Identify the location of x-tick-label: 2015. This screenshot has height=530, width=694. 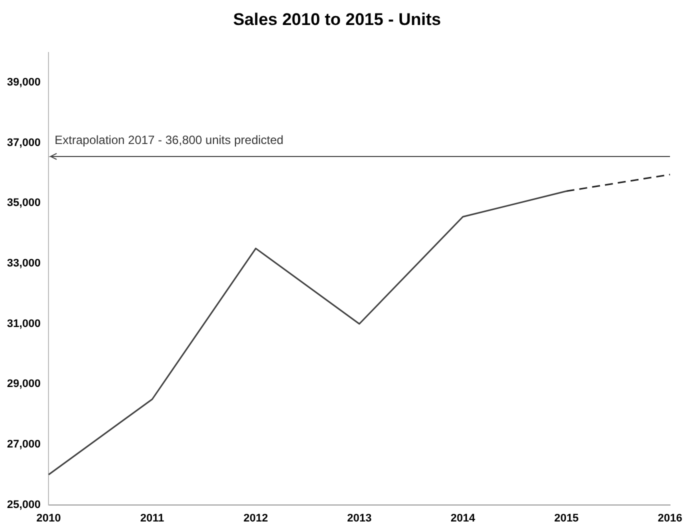
(566, 518).